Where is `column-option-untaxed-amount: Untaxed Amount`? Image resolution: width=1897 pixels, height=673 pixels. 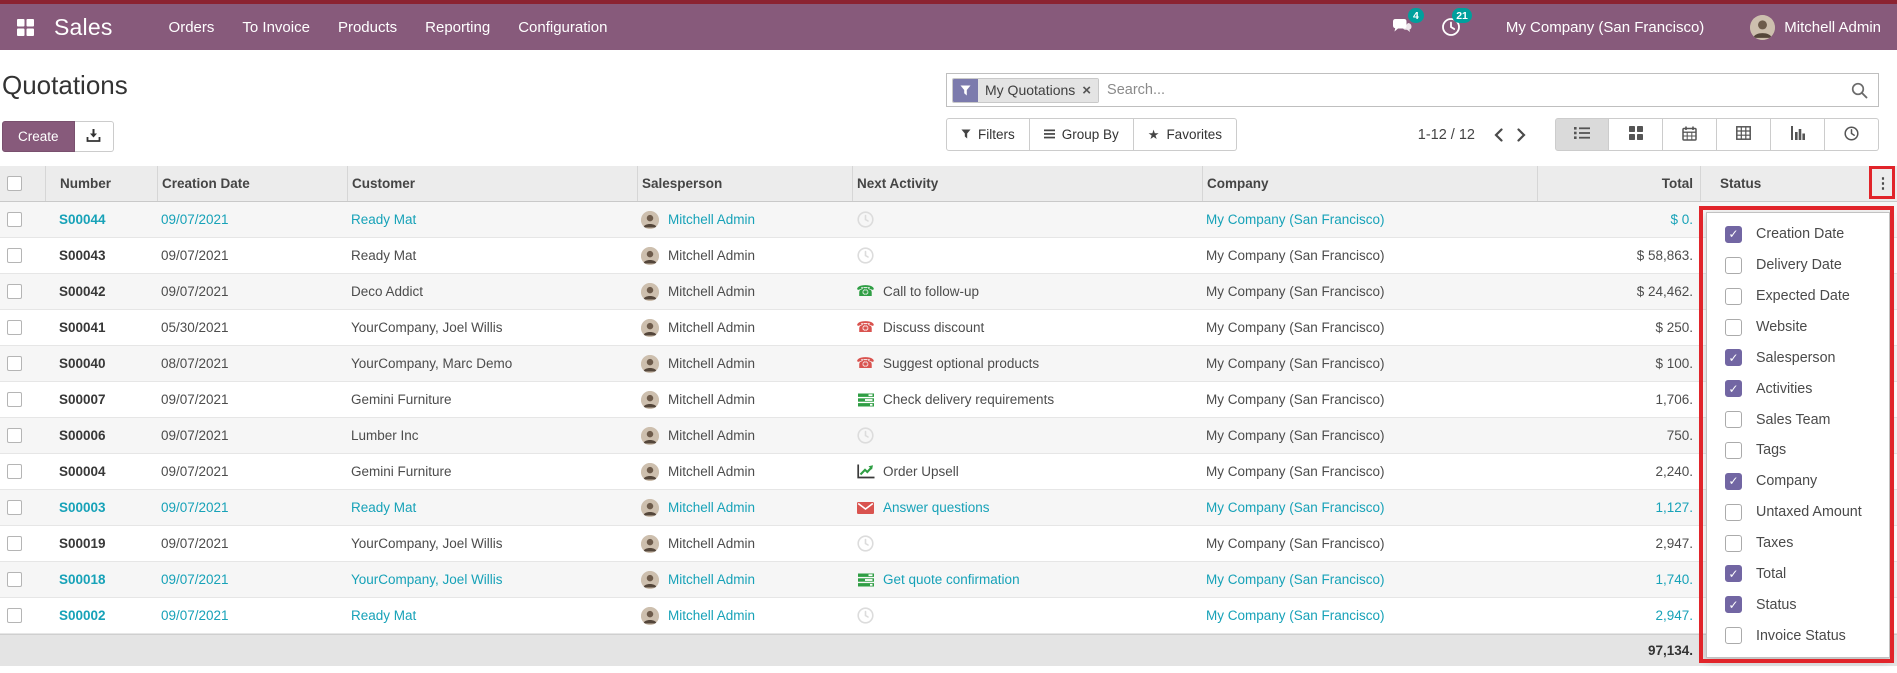 column-option-untaxed-amount: Untaxed Amount is located at coordinates (1798, 512).